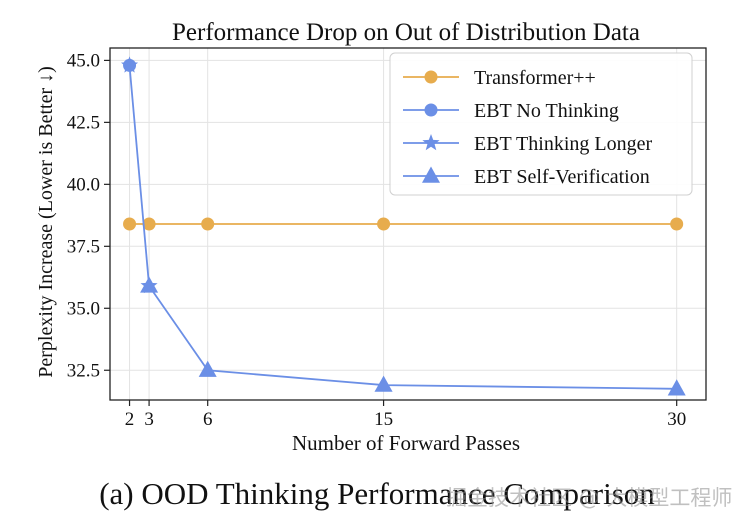 This screenshot has width=754, height=528. Describe the element at coordinates (83, 246) in the screenshot. I see `y-tick-label: 37.5` at that location.